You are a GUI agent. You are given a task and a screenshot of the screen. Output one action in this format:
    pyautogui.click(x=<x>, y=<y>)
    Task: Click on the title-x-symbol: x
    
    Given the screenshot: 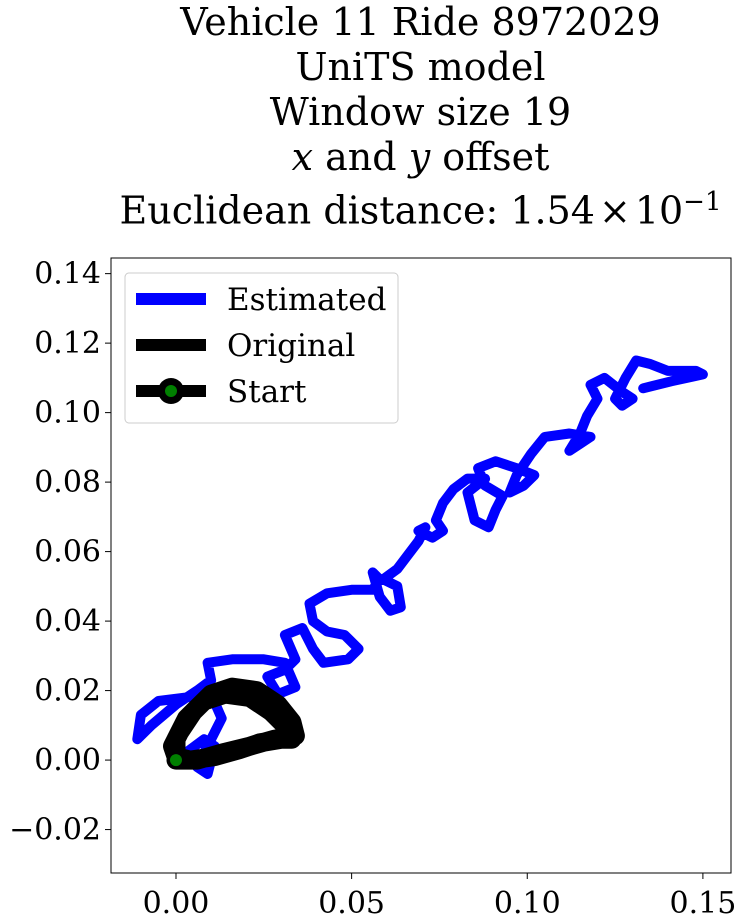 What is the action you would take?
    pyautogui.click(x=302, y=157)
    